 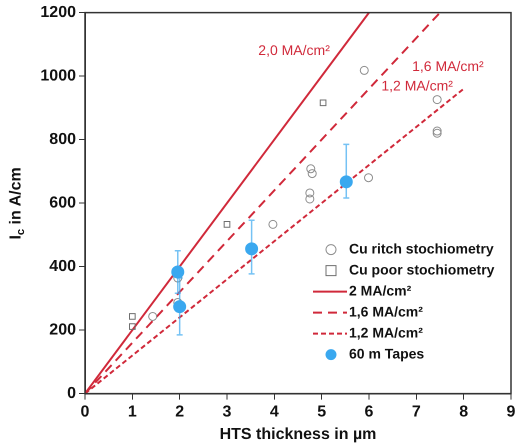 What do you see at coordinates (132, 412) in the screenshot?
I see `x-tick-label: 1` at bounding box center [132, 412].